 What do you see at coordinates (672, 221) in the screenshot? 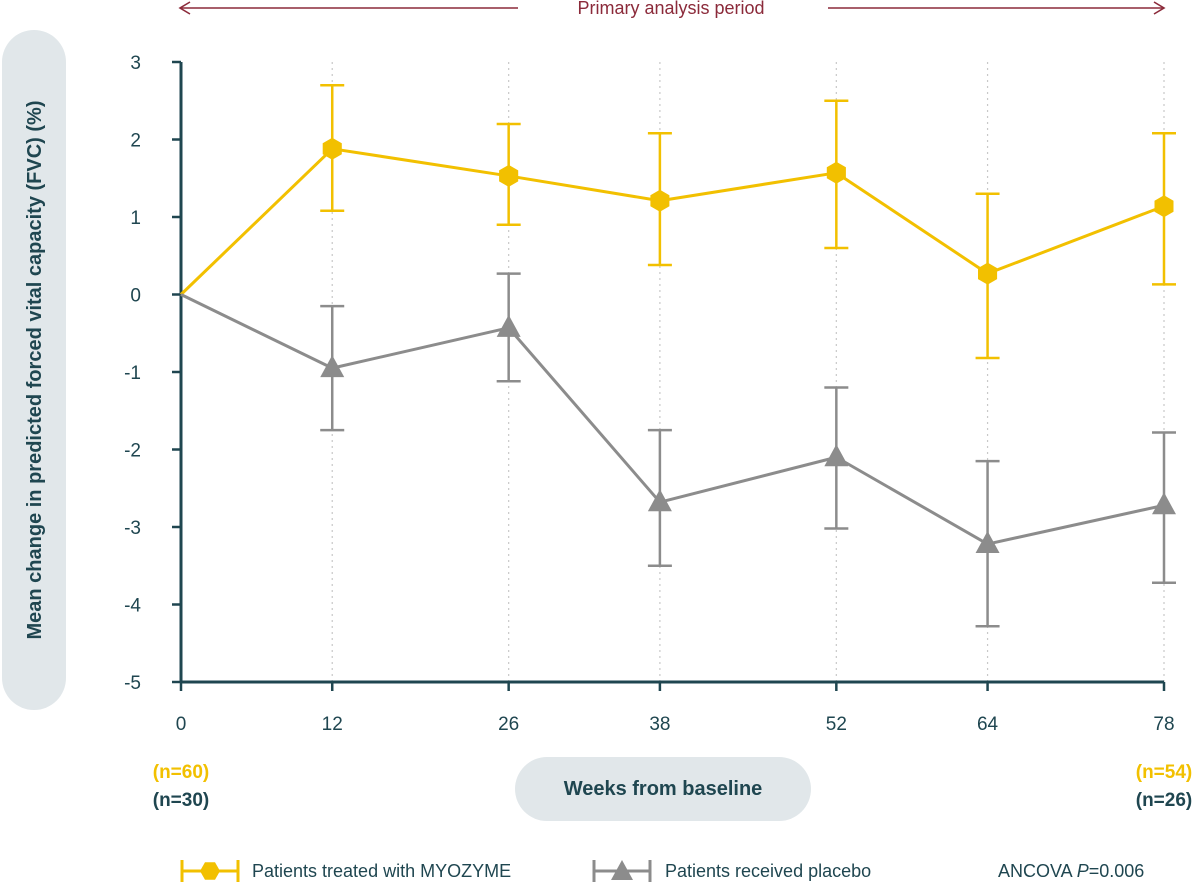
I see `series-line` at bounding box center [672, 221].